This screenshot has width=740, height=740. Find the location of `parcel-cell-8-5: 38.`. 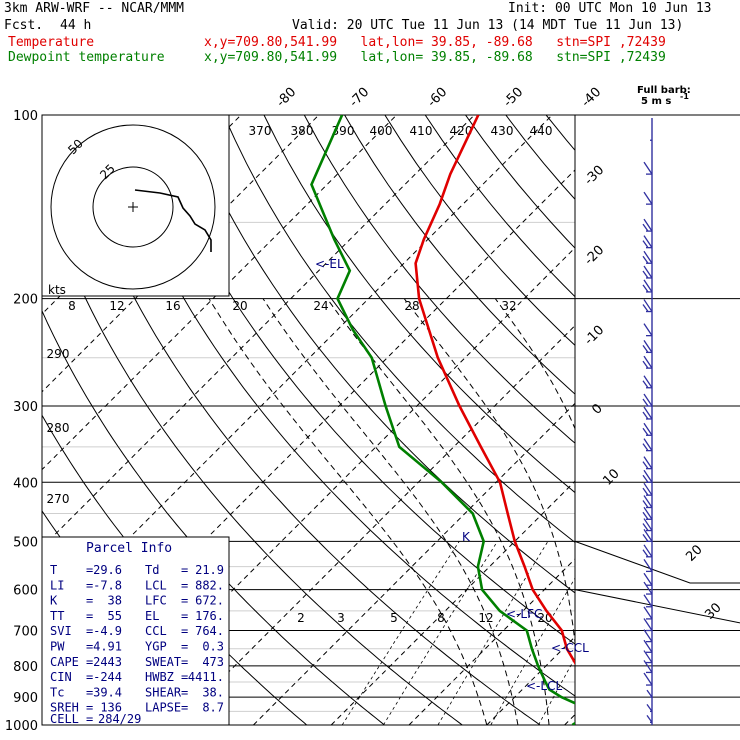

parcel-cell-8-5: 38. is located at coordinates (213, 692).